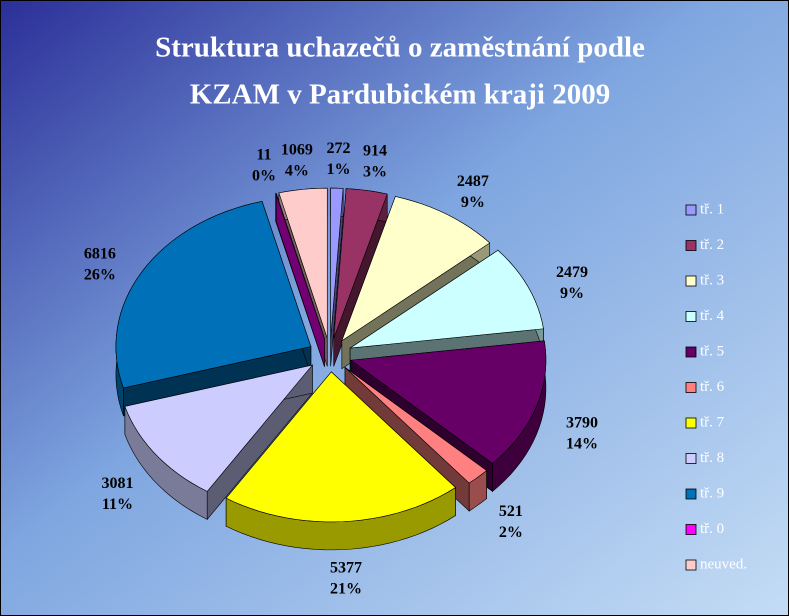  Describe the element at coordinates (712, 280) in the screenshot. I see `legend-label: tř. 3` at that location.